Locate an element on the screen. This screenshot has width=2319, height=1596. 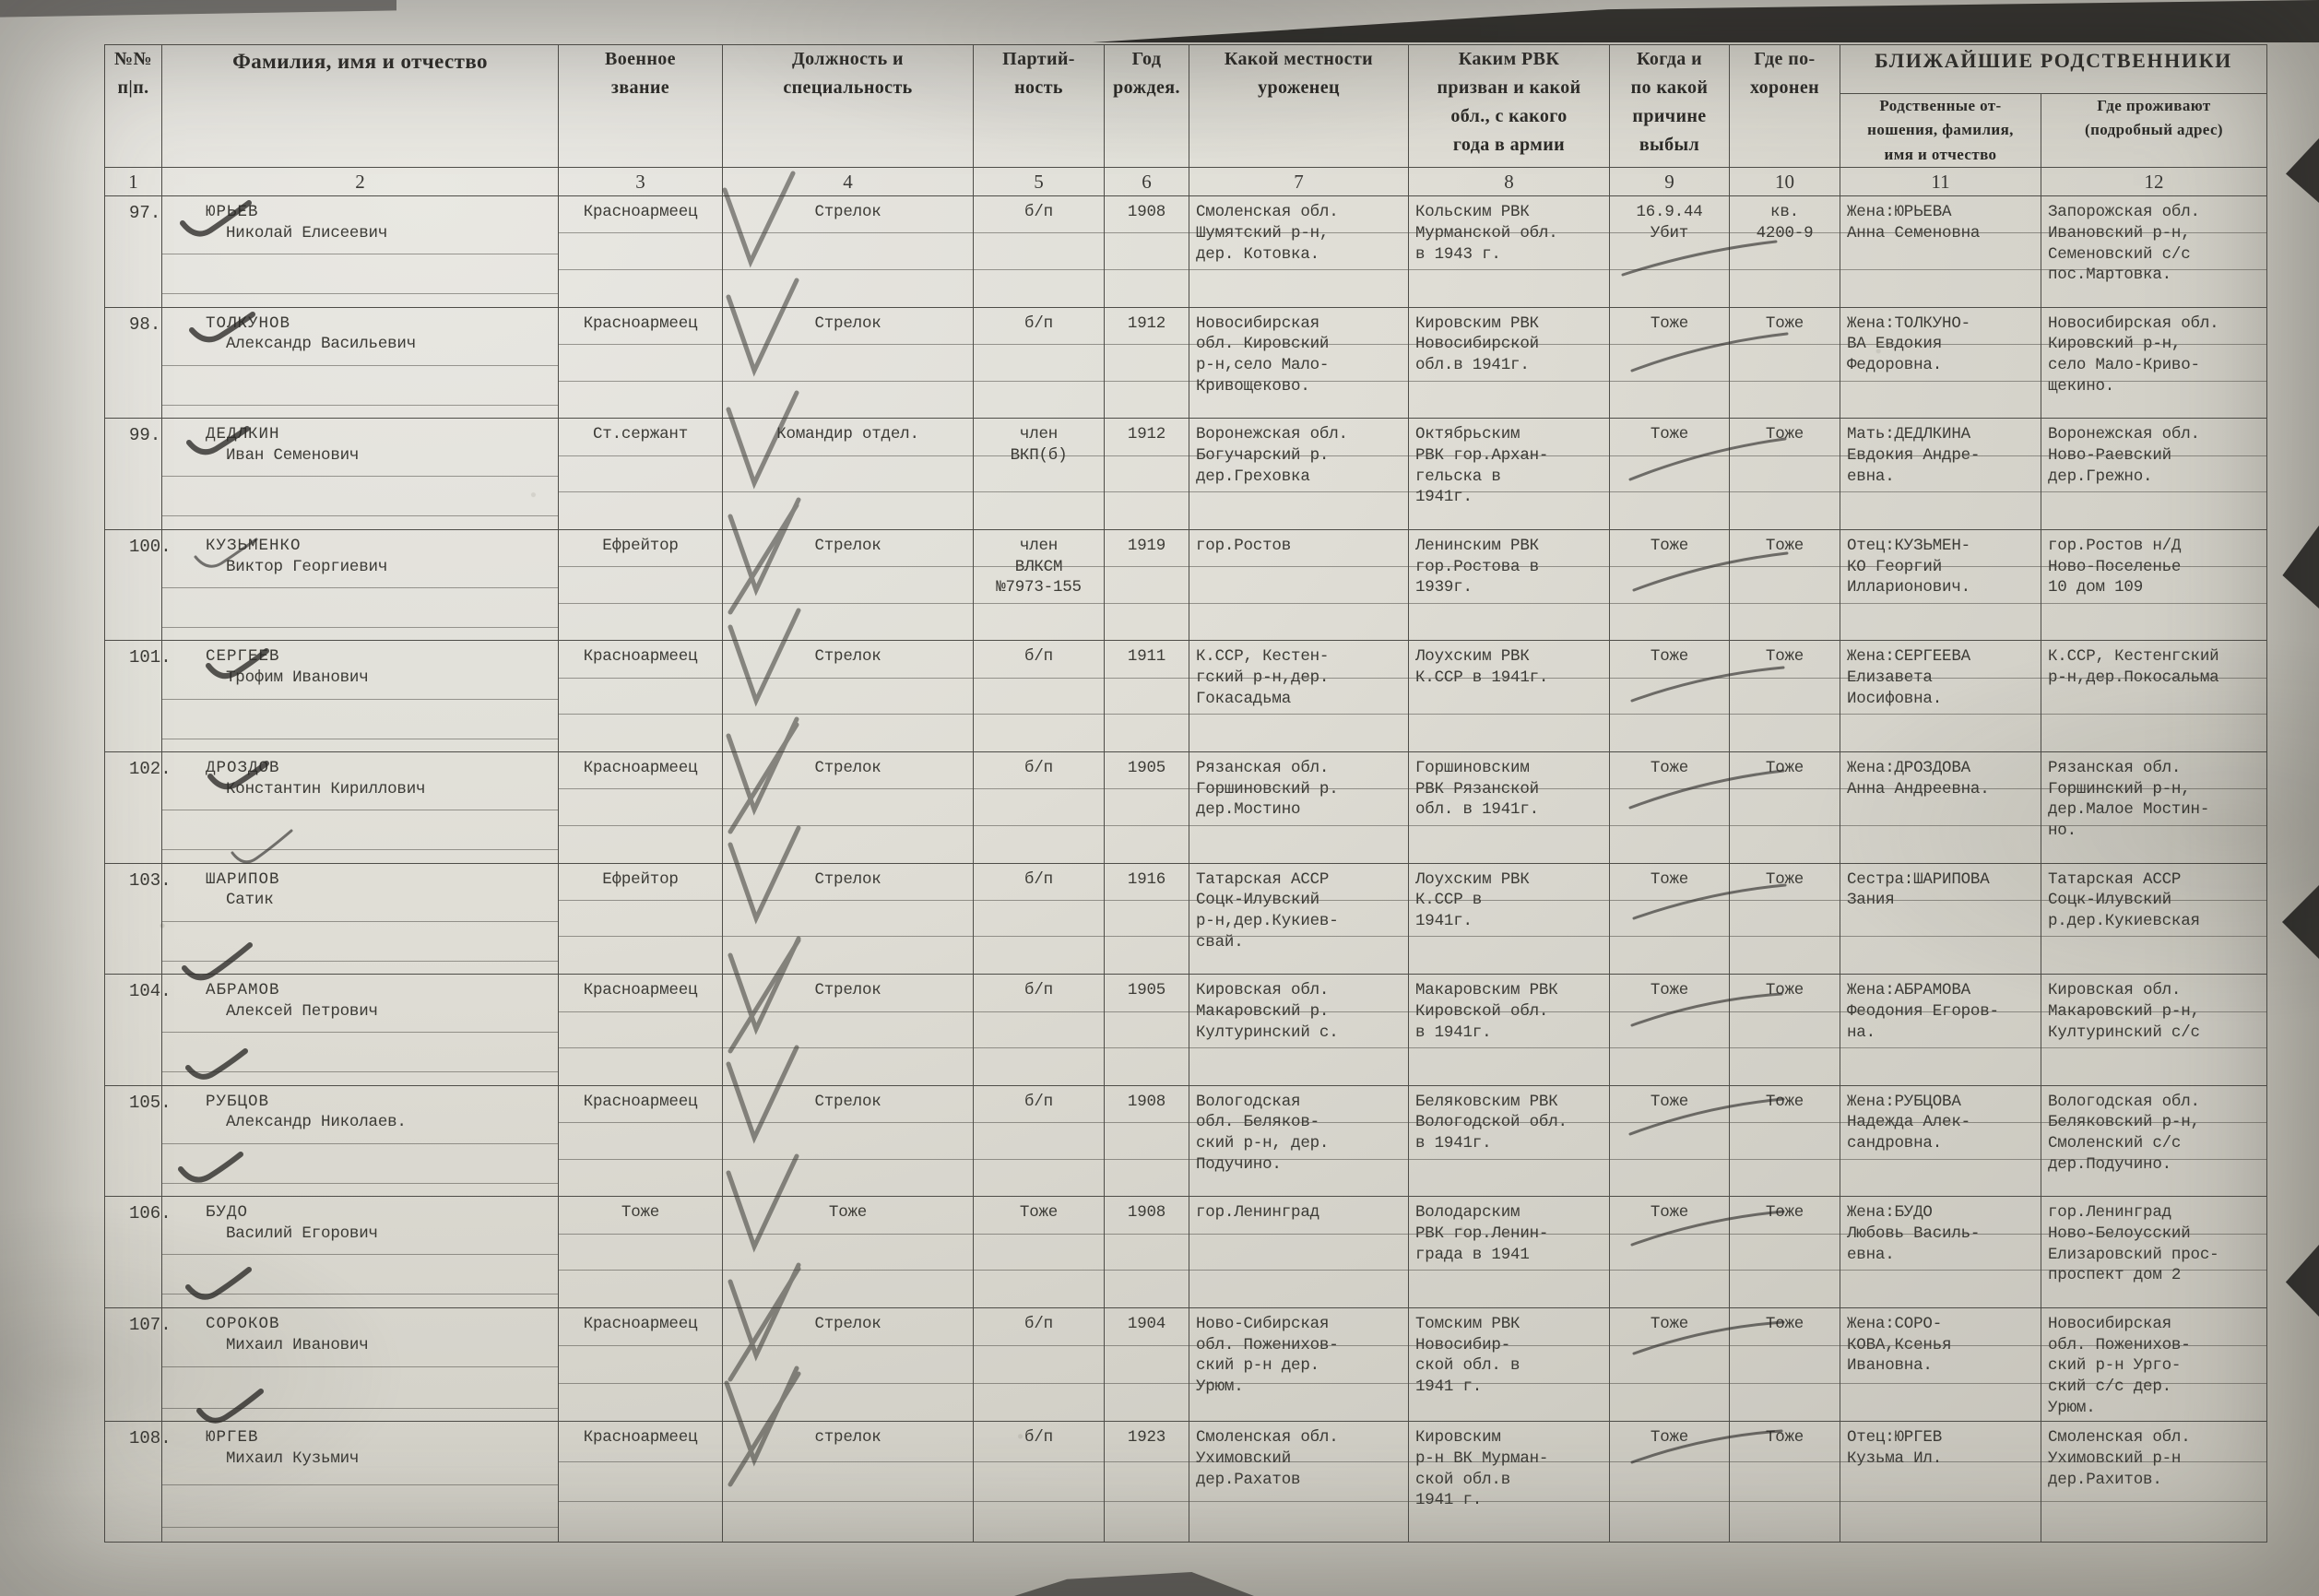
row-address-line-1: обл. Поженихов- is located at coordinates (2120, 1344).